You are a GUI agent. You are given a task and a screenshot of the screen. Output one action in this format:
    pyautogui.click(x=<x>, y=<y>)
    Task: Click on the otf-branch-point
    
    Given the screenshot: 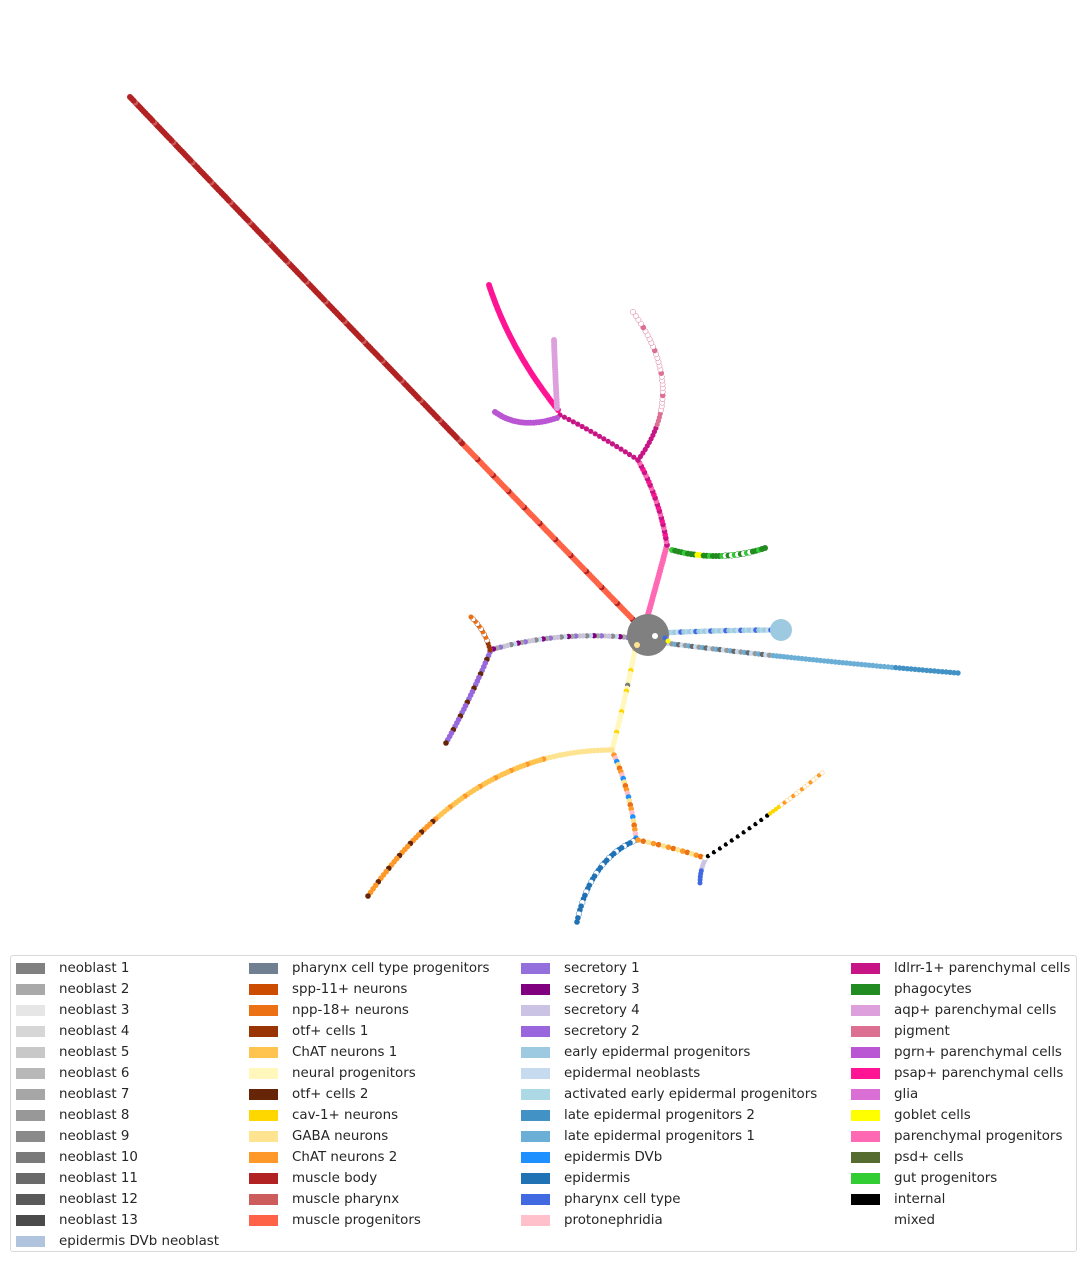 What is the action you would take?
    pyautogui.click(x=471, y=617)
    